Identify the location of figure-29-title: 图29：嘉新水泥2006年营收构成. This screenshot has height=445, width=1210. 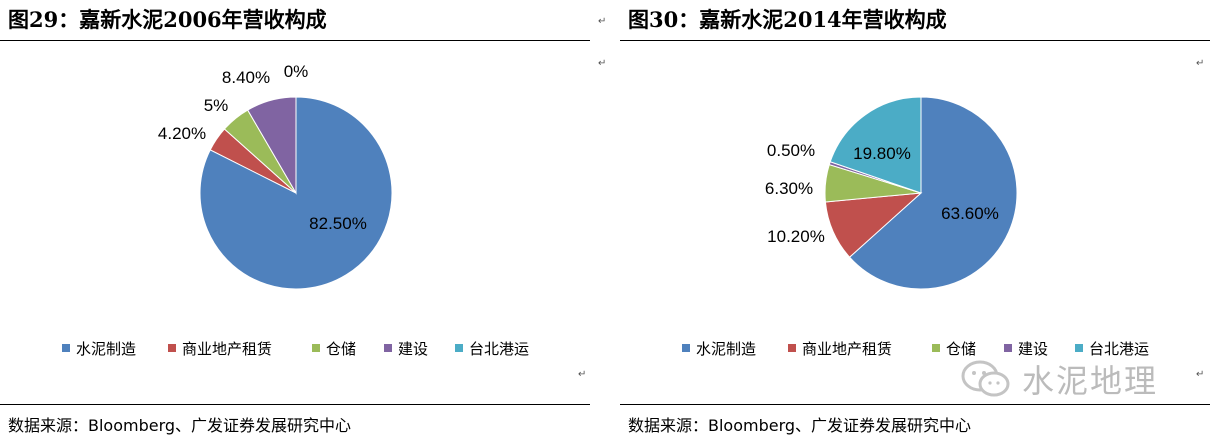
(167, 19).